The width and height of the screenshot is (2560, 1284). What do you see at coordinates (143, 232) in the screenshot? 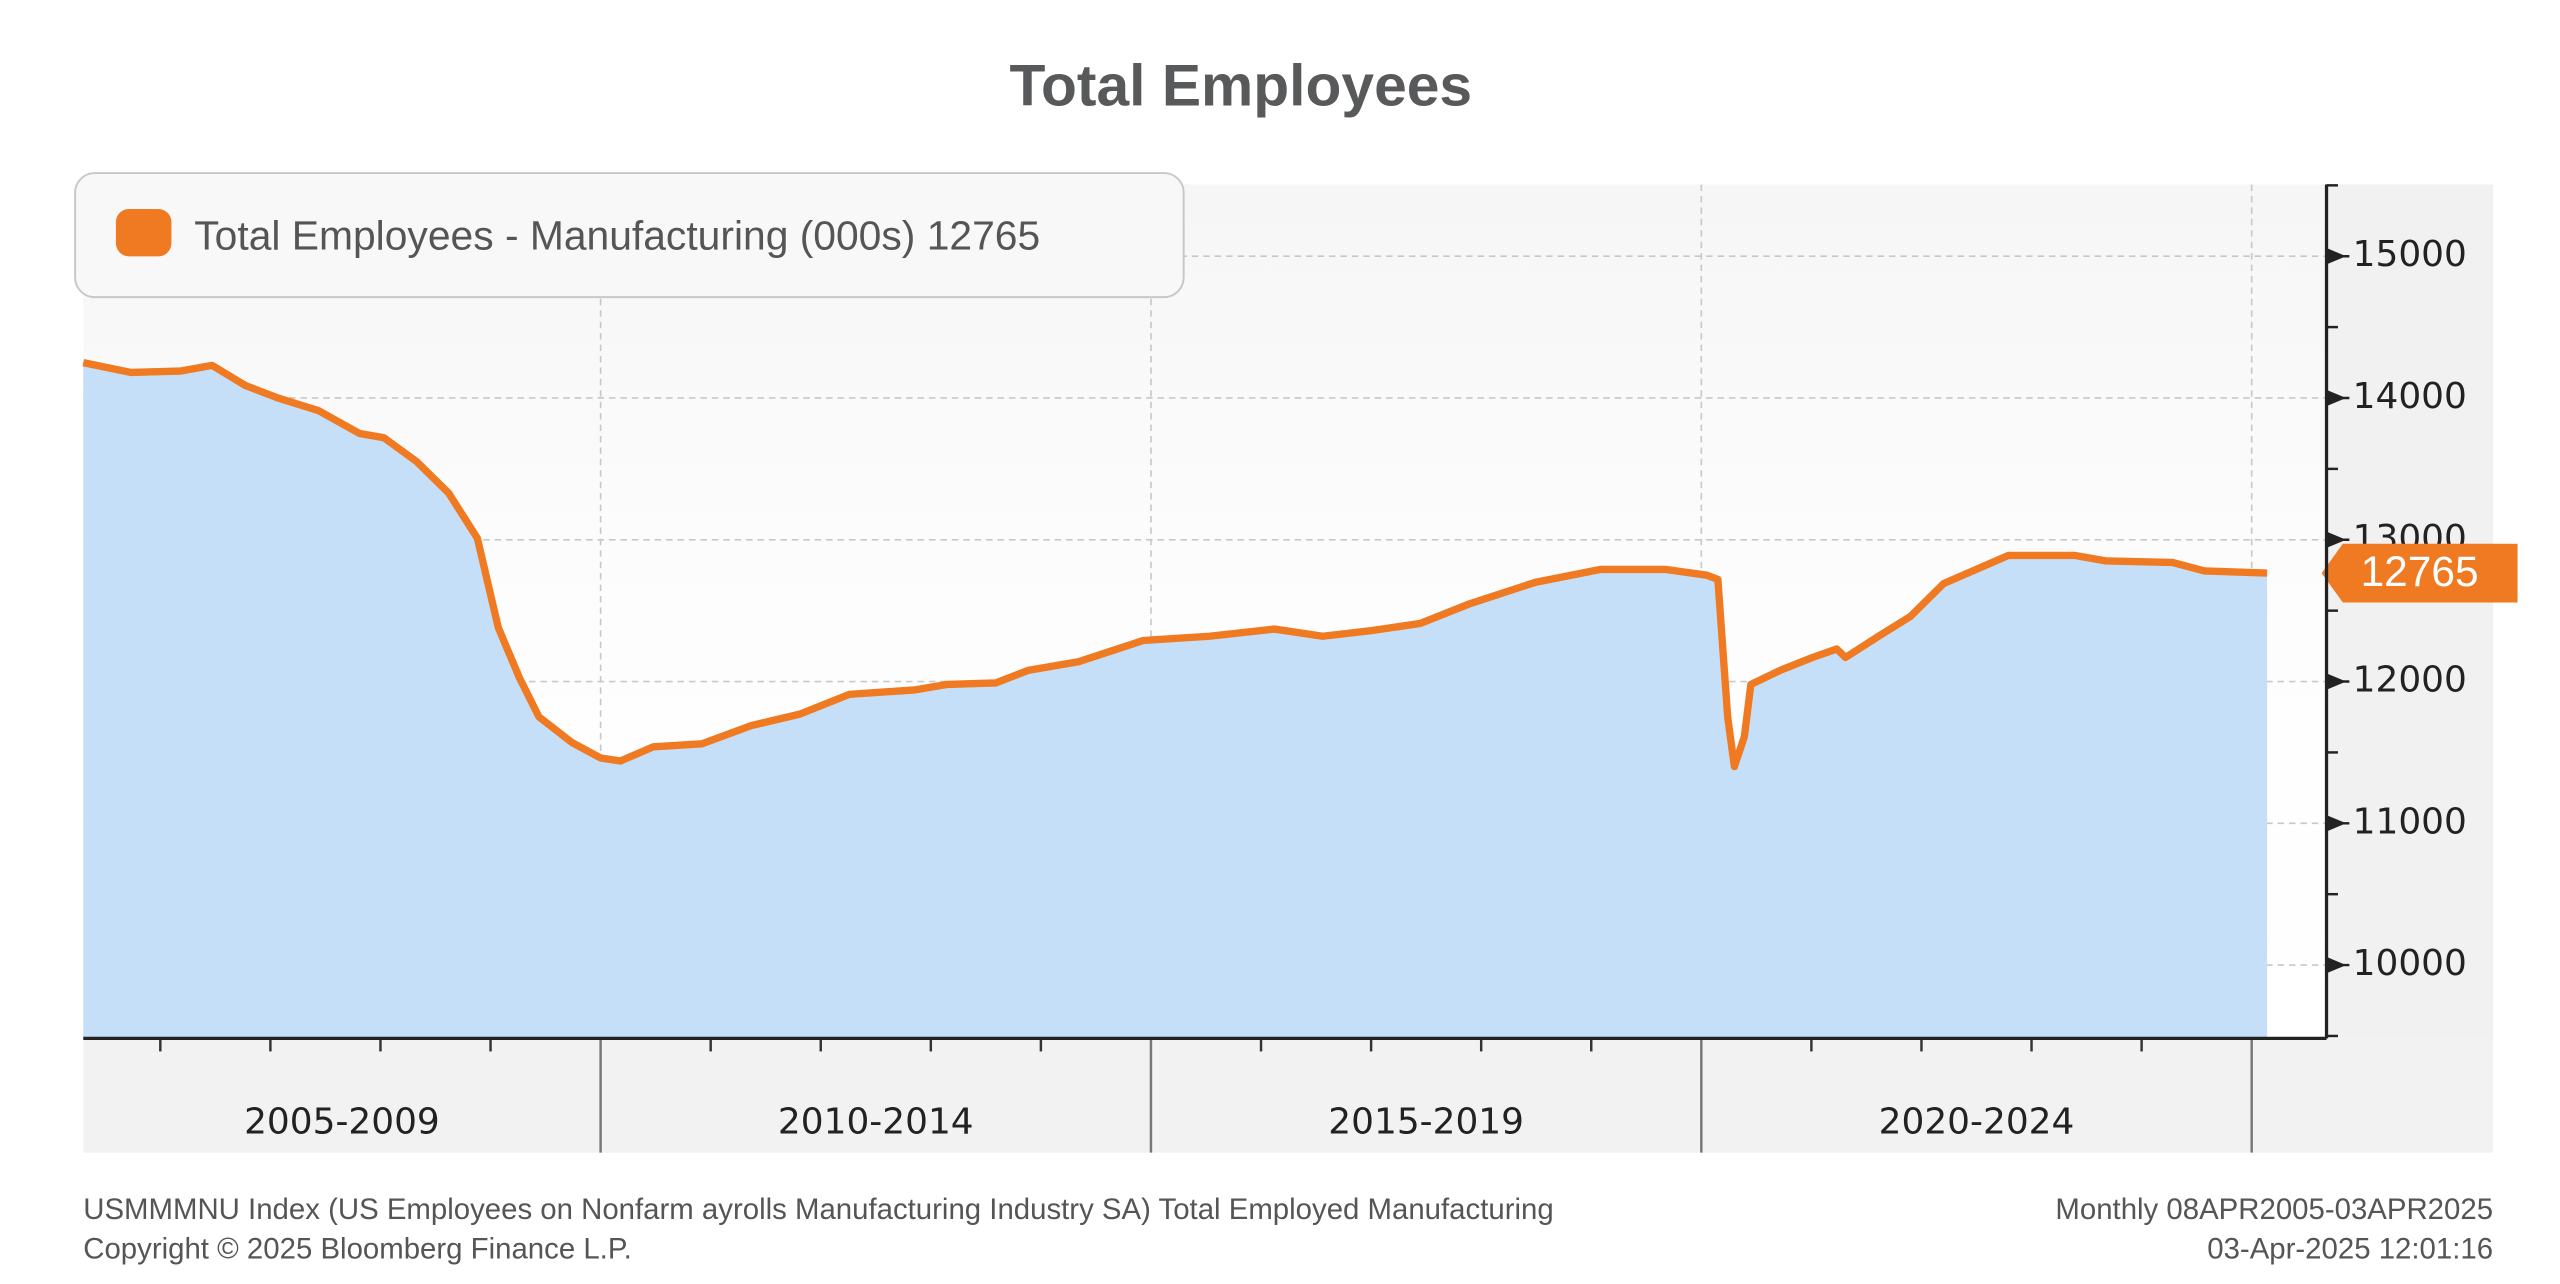
I see `legend-swatch` at bounding box center [143, 232].